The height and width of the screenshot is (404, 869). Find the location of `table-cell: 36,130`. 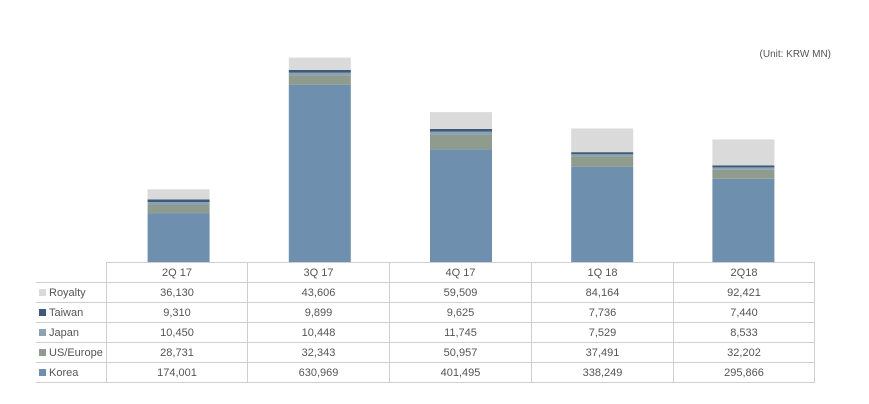

table-cell: 36,130 is located at coordinates (177, 292).